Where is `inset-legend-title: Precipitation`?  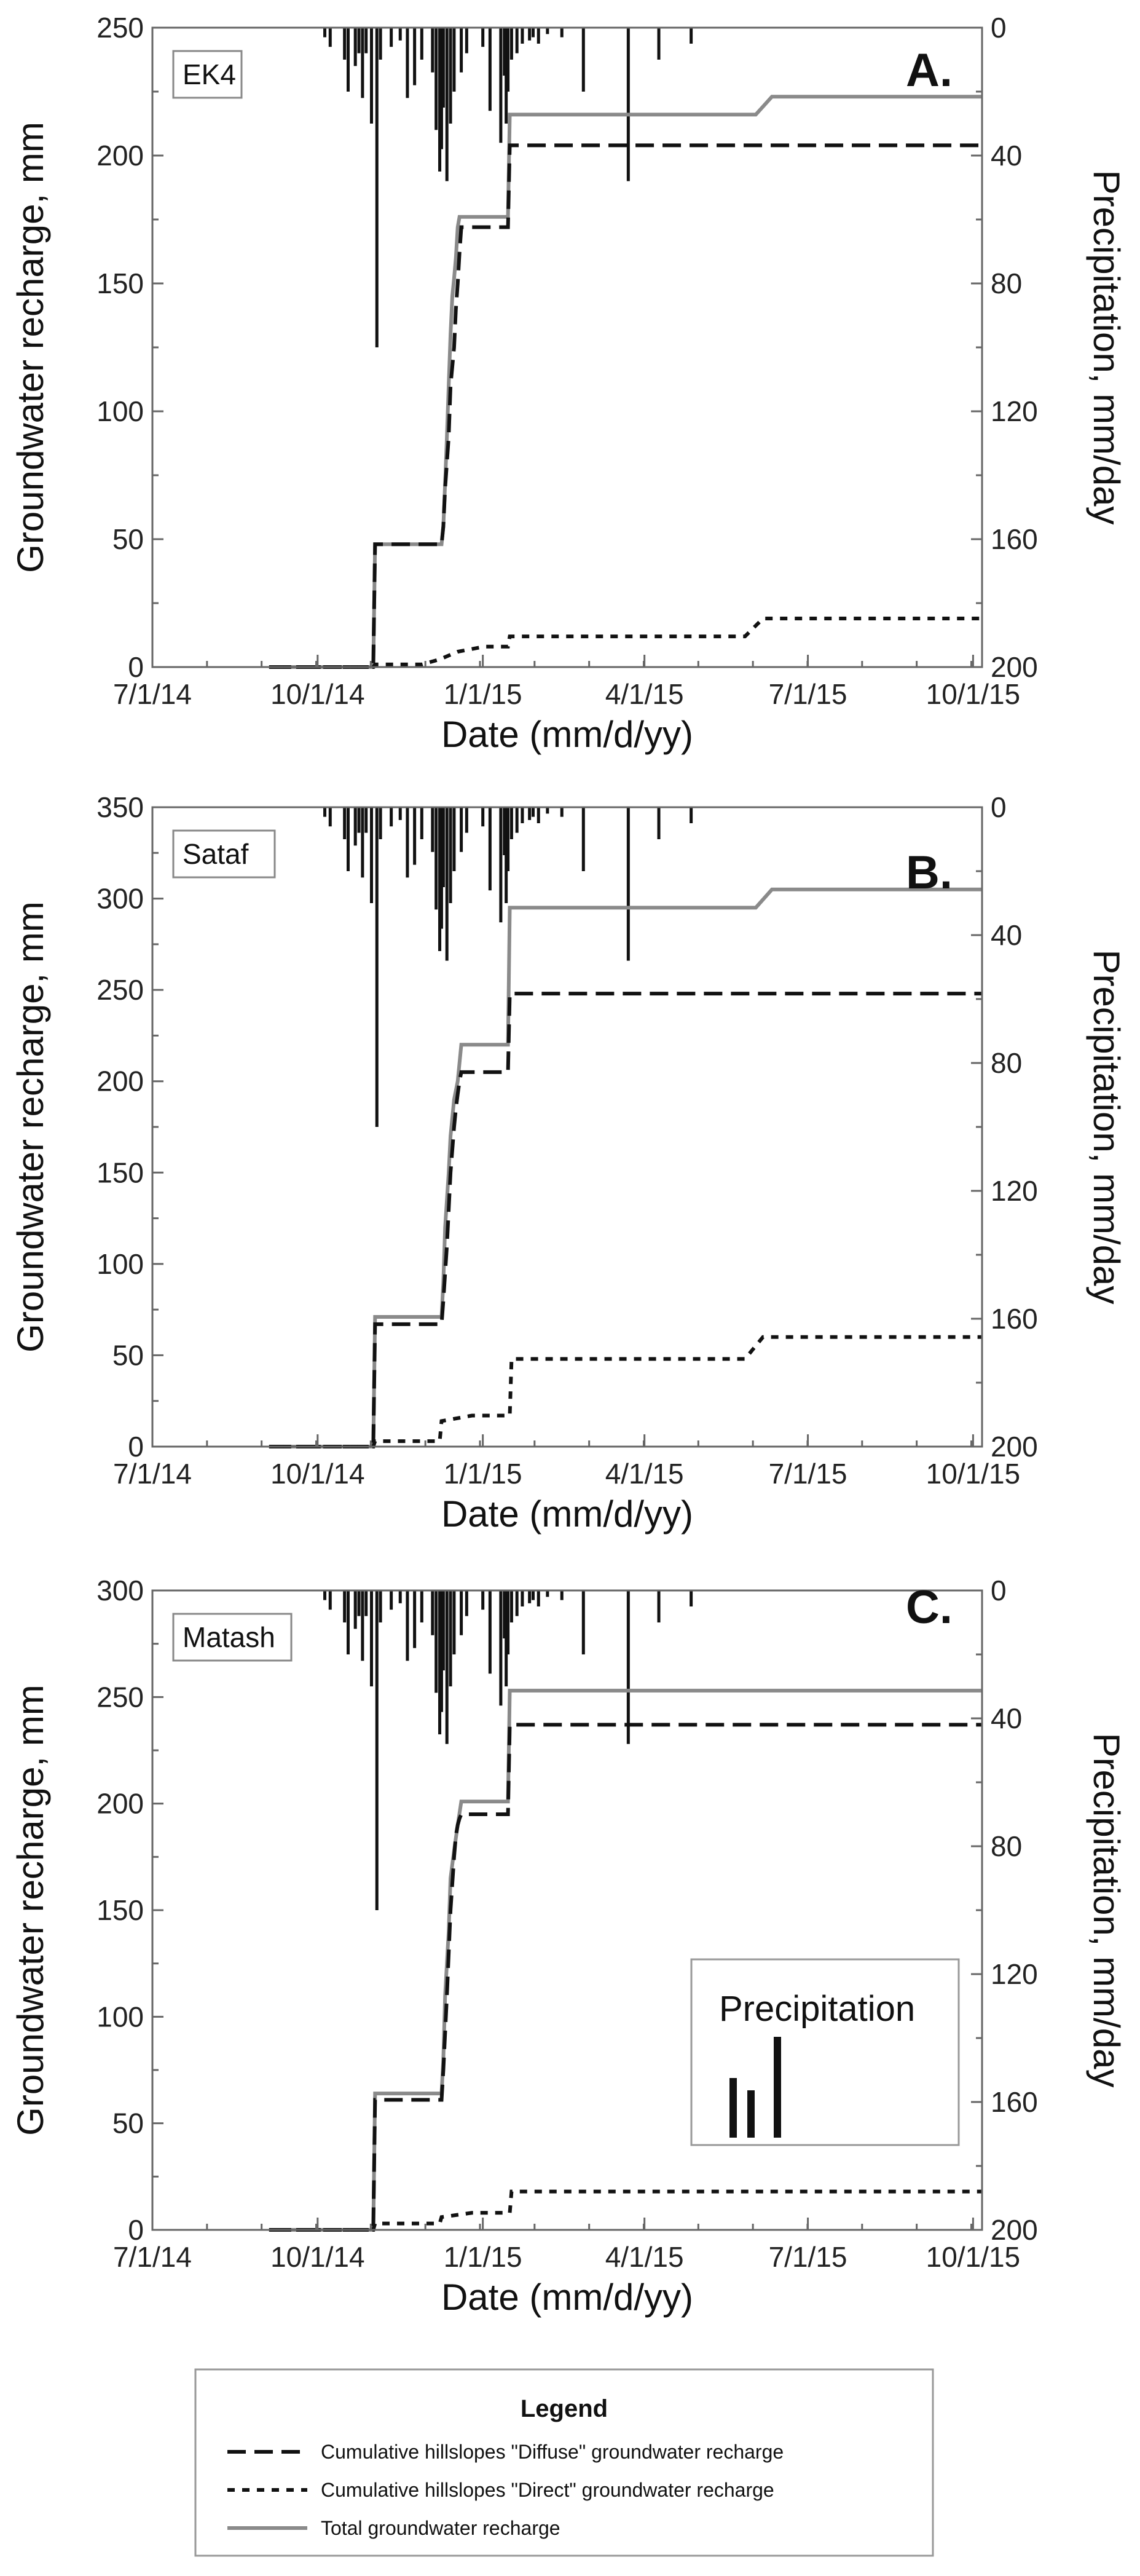
inset-legend-title: Precipitation is located at coordinates (817, 2009).